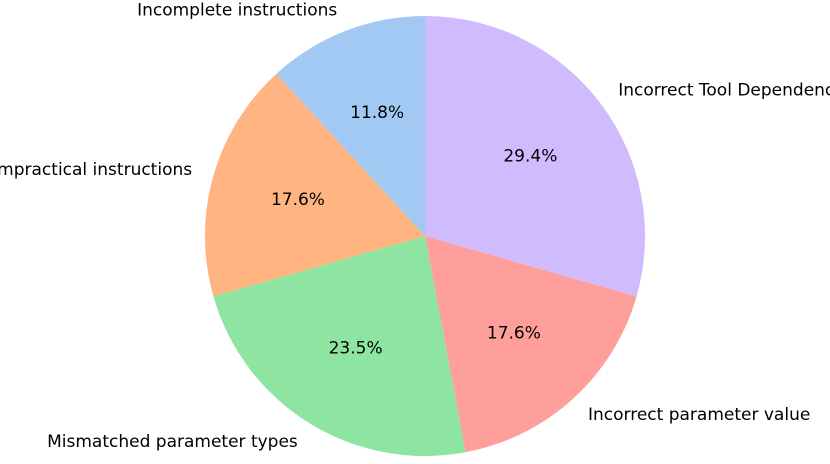  I want to click on pct-label-5: 11.8%, so click(377, 113).